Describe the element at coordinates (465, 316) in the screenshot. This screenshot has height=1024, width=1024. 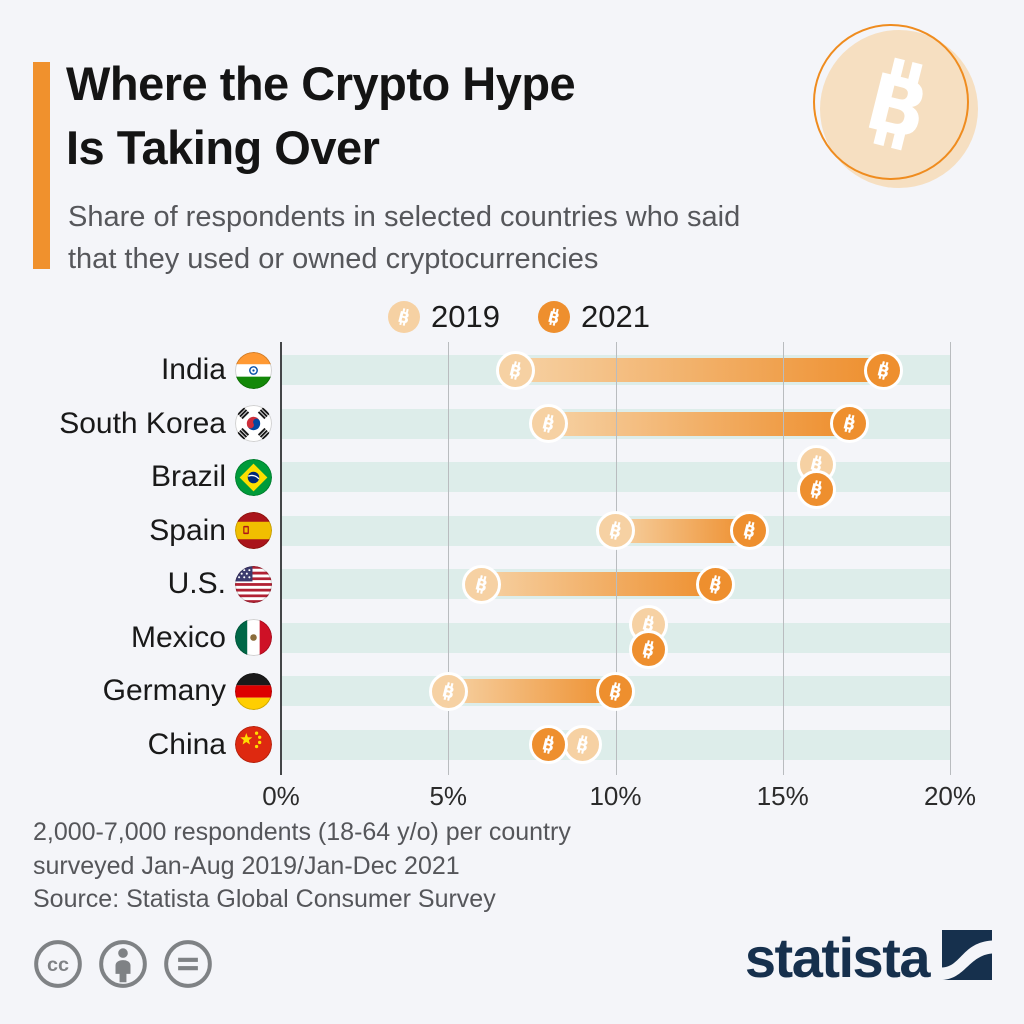
I see `legend-2019-label: 2019` at that location.